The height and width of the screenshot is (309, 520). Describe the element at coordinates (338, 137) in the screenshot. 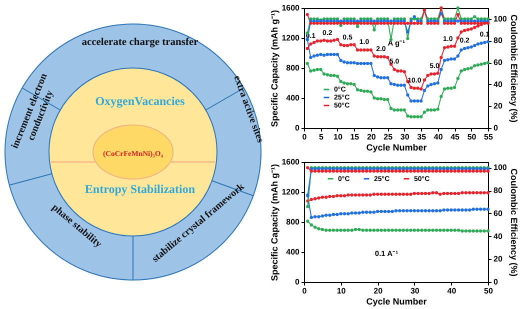

I see `x-tick-label: 10` at that location.